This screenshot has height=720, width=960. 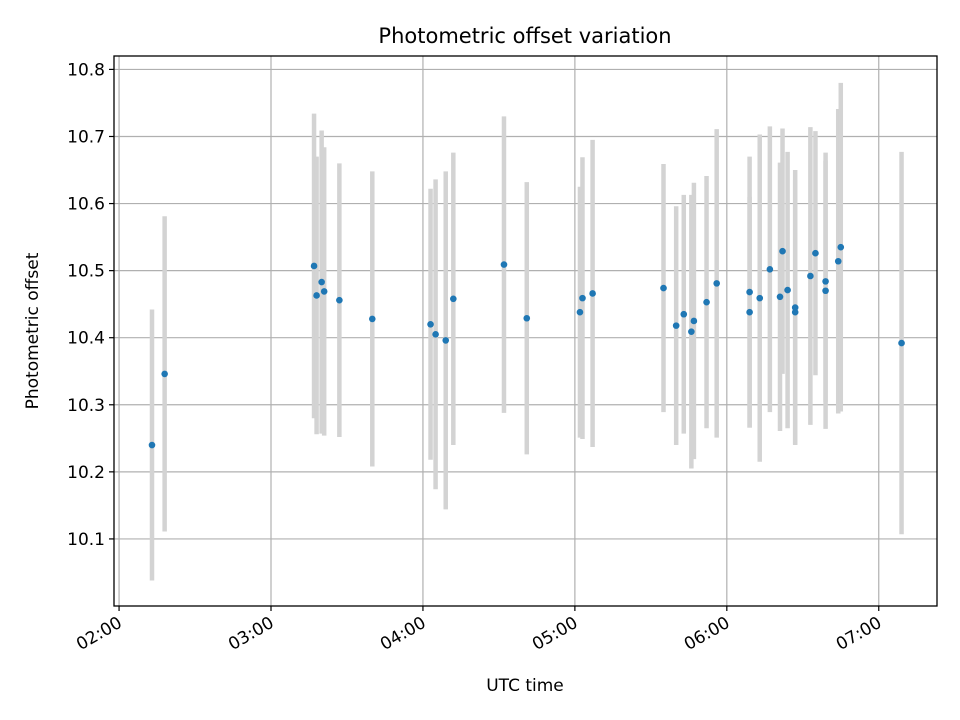 What do you see at coordinates (86, 406) in the screenshot?
I see `y-tick-label: 10.3` at bounding box center [86, 406].